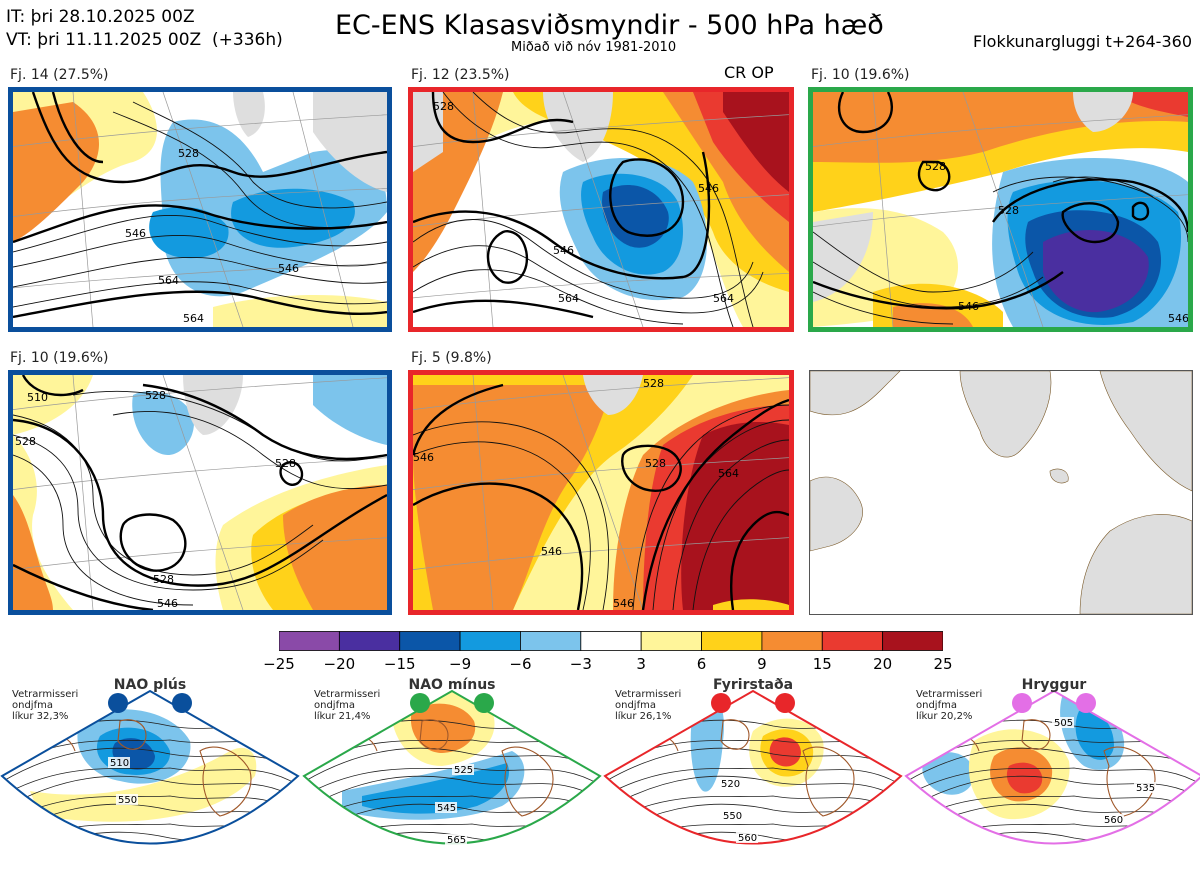  What do you see at coordinates (648, 705) in the screenshot?
I see `regime-stats: Vetrarmisseri ondjfma líkur 26,1%` at bounding box center [648, 705].